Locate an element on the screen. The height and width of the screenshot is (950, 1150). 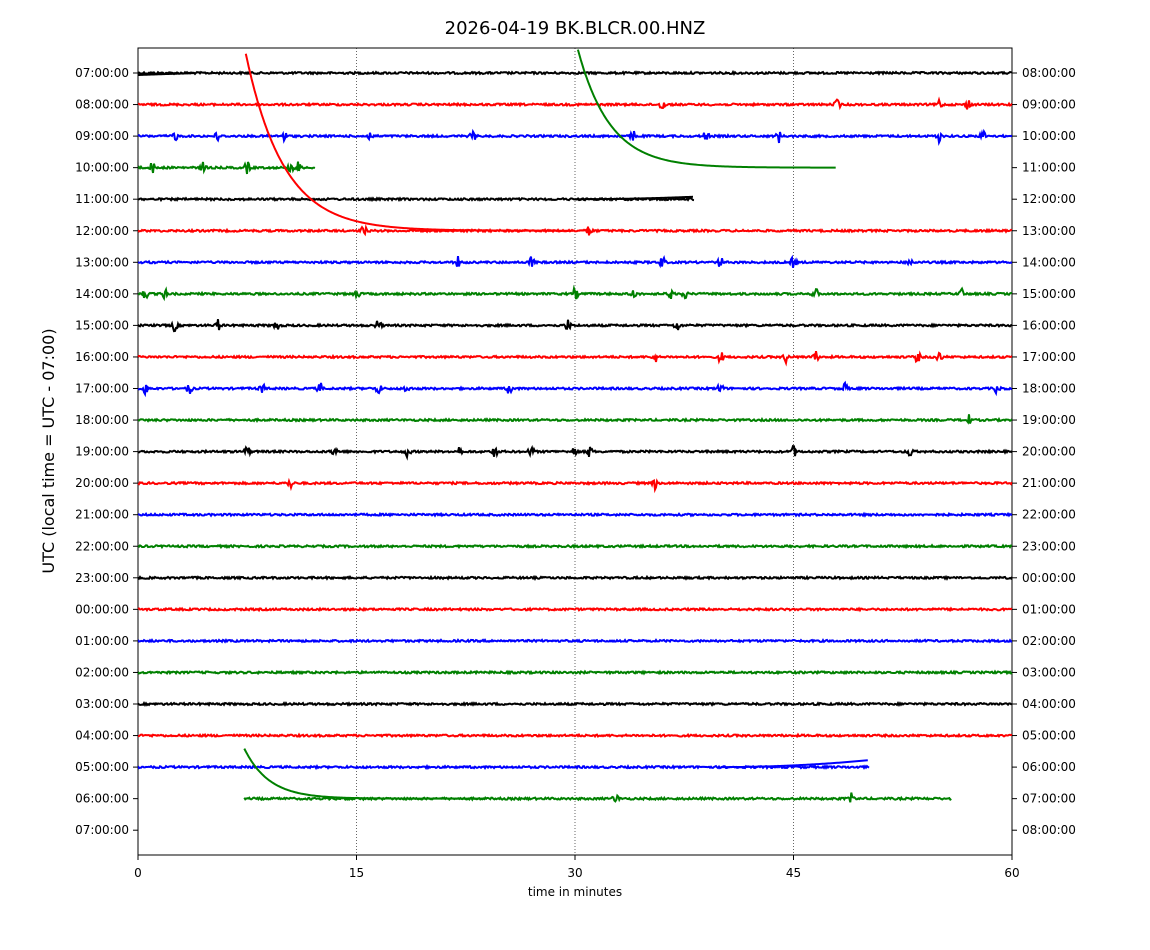
y-tick-label-right: 19:00:00 is located at coordinates (1049, 420).